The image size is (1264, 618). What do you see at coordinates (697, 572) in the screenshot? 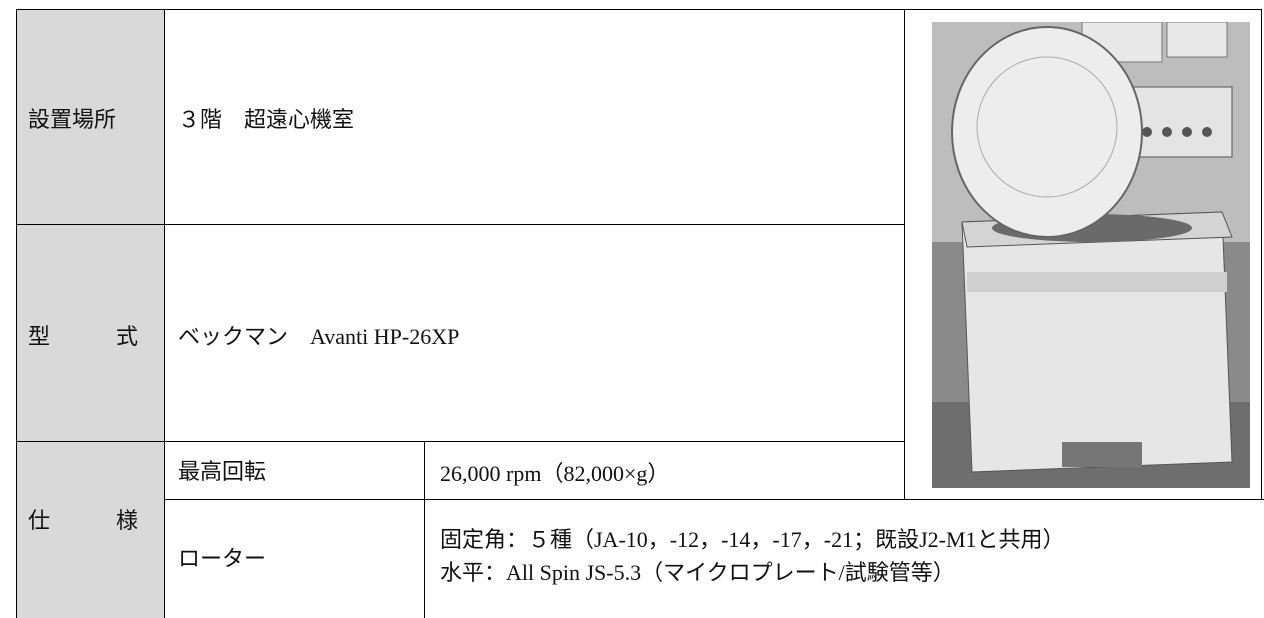
I see `spec-value: 水平：All Spin JS-5.3（マイクロプレート/試験管等）` at bounding box center [697, 572].